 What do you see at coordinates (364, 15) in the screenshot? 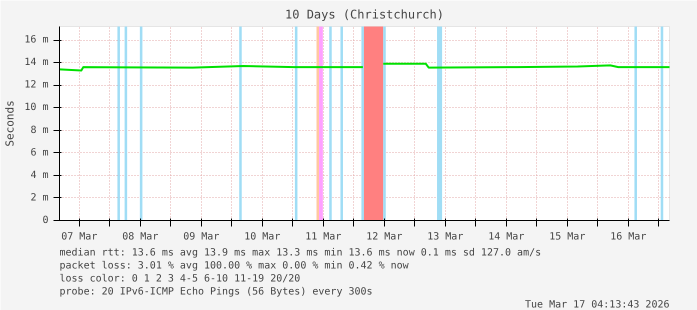
I see `chart-title: 10 Days (Christchurch)` at bounding box center [364, 15].